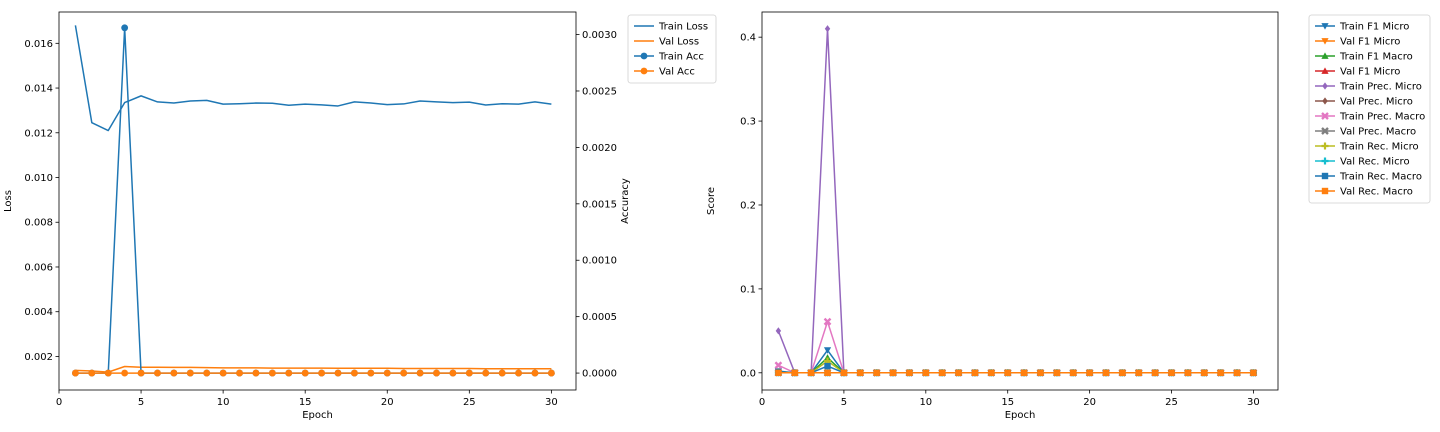 The height and width of the screenshot is (432, 1440). I want to click on y-tick-label: 0.002, so click(38, 357).